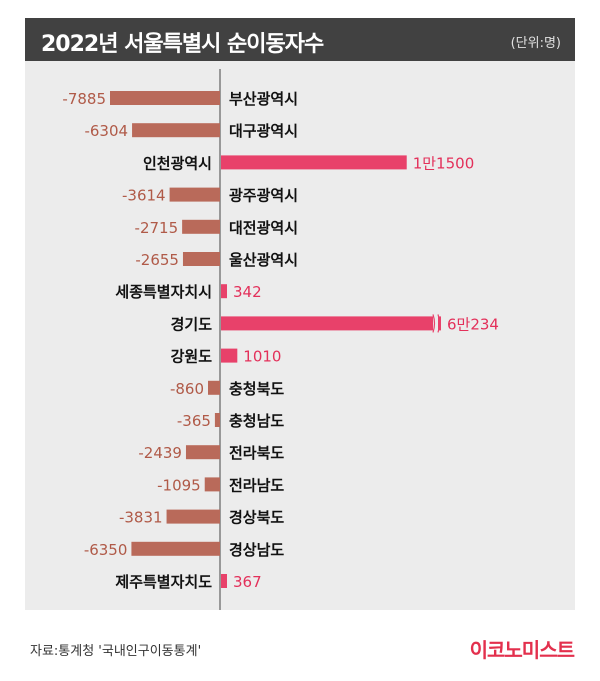  What do you see at coordinates (192, 357) in the screenshot?
I see `category-label: 강원도` at bounding box center [192, 357].